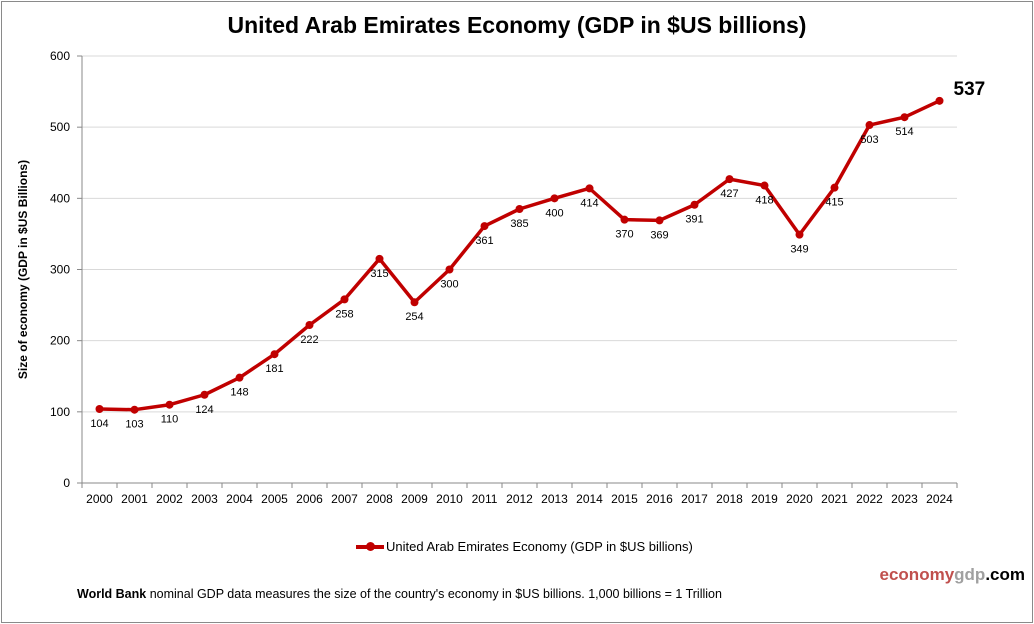  Describe the element at coordinates (729, 499) in the screenshot. I see `x-tick-label: 2018` at that location.